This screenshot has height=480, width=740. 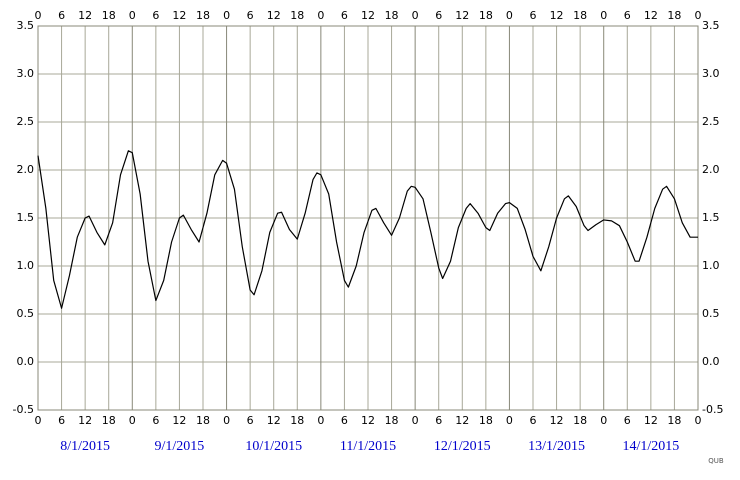 What do you see at coordinates (85, 446) in the screenshot?
I see `date-label: 8/1/2015` at bounding box center [85, 446].